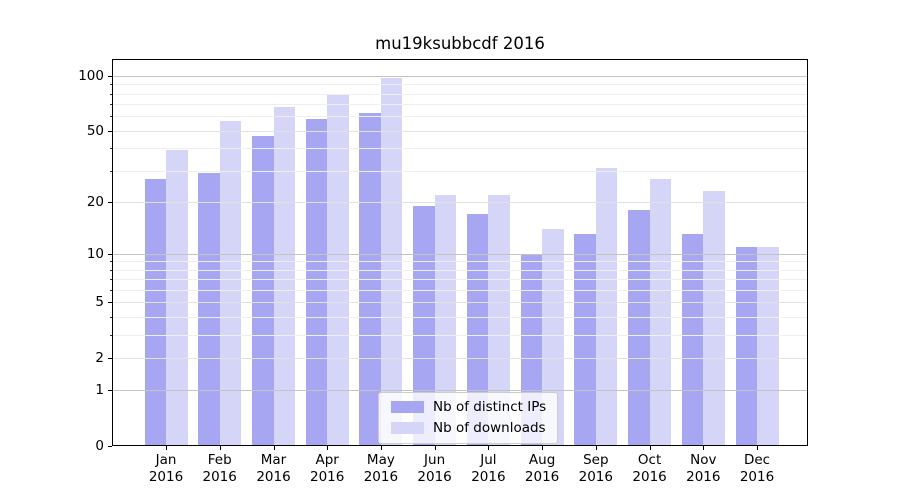 The width and height of the screenshot is (900, 500). I want to click on x-tick-apr, so click(328, 448).